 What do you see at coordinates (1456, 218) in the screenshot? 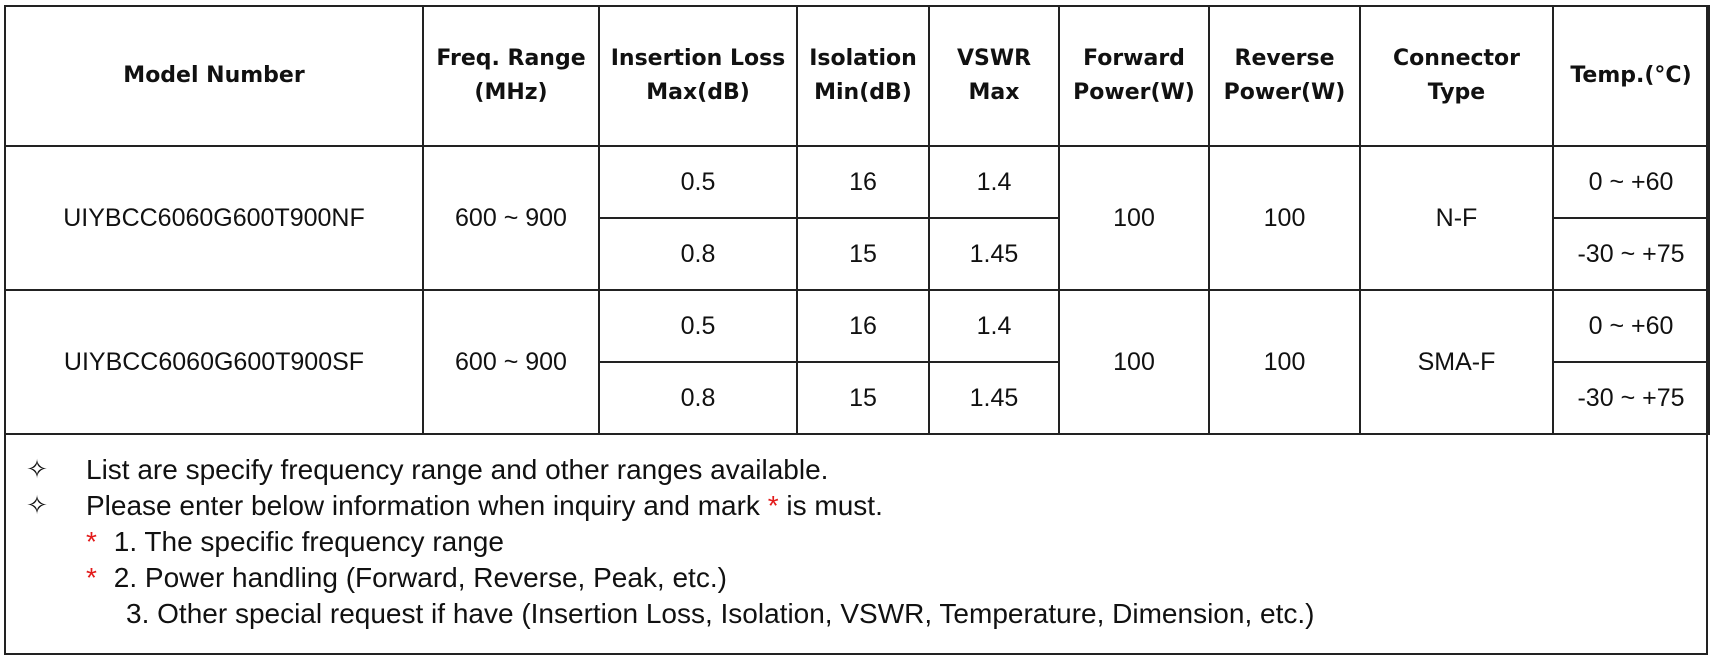
I see `connector-cell: N-F` at bounding box center [1456, 218].